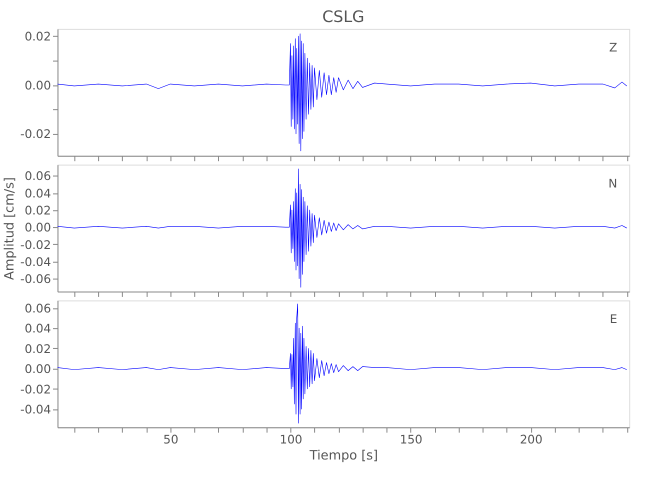  I want to click on x-axis-title: Tiempo [s], so click(343, 456).